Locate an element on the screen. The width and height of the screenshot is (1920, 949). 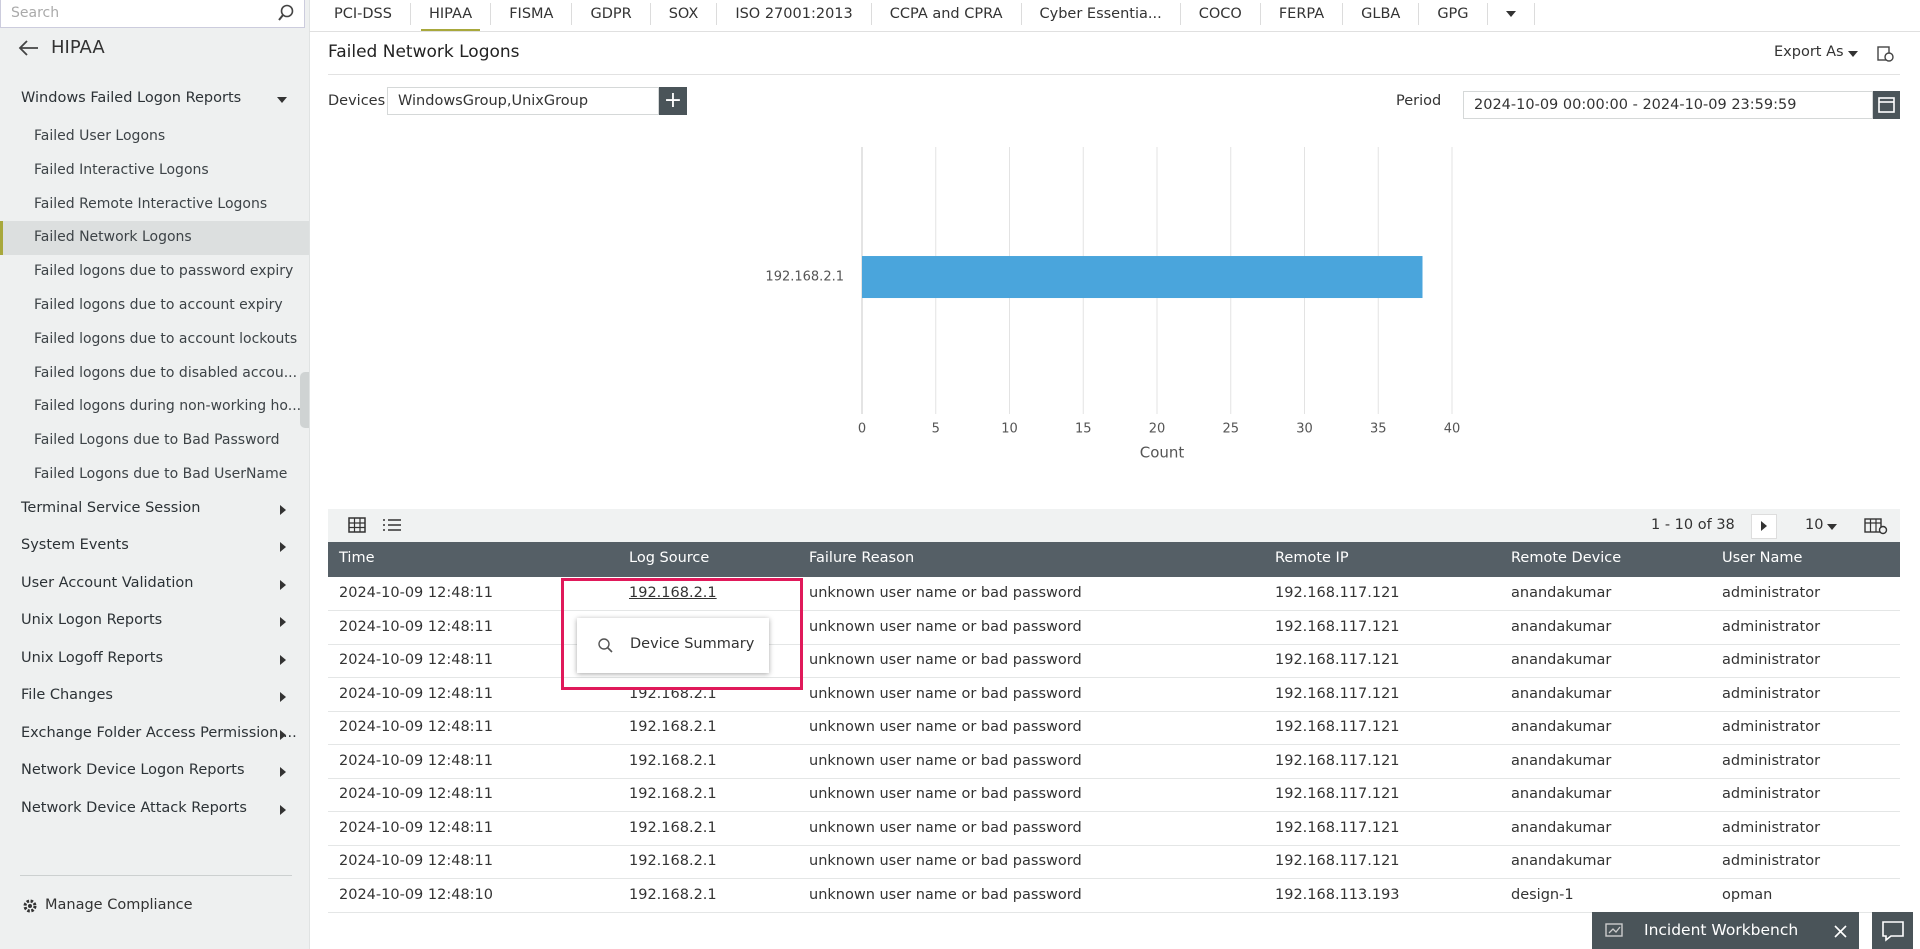
chat-button is located at coordinates (1892, 930).